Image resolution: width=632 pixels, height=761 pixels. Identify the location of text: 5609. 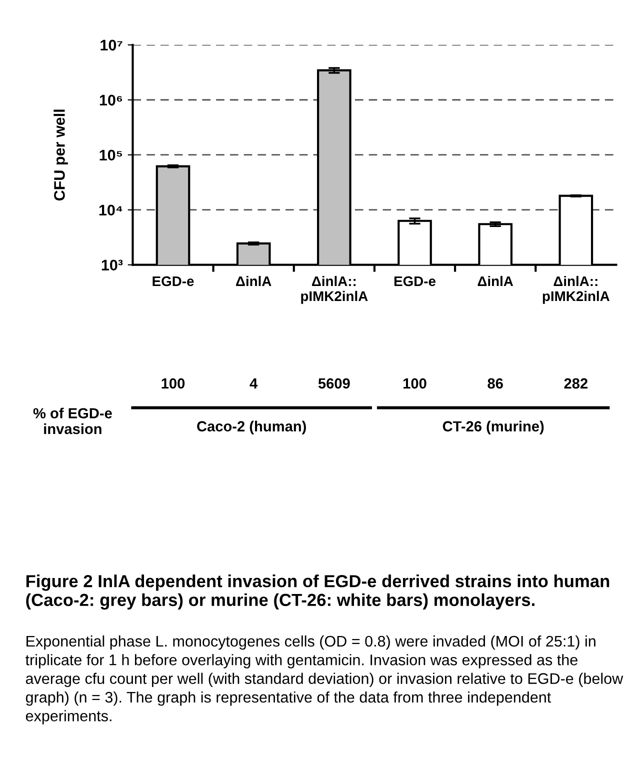
(334, 383).